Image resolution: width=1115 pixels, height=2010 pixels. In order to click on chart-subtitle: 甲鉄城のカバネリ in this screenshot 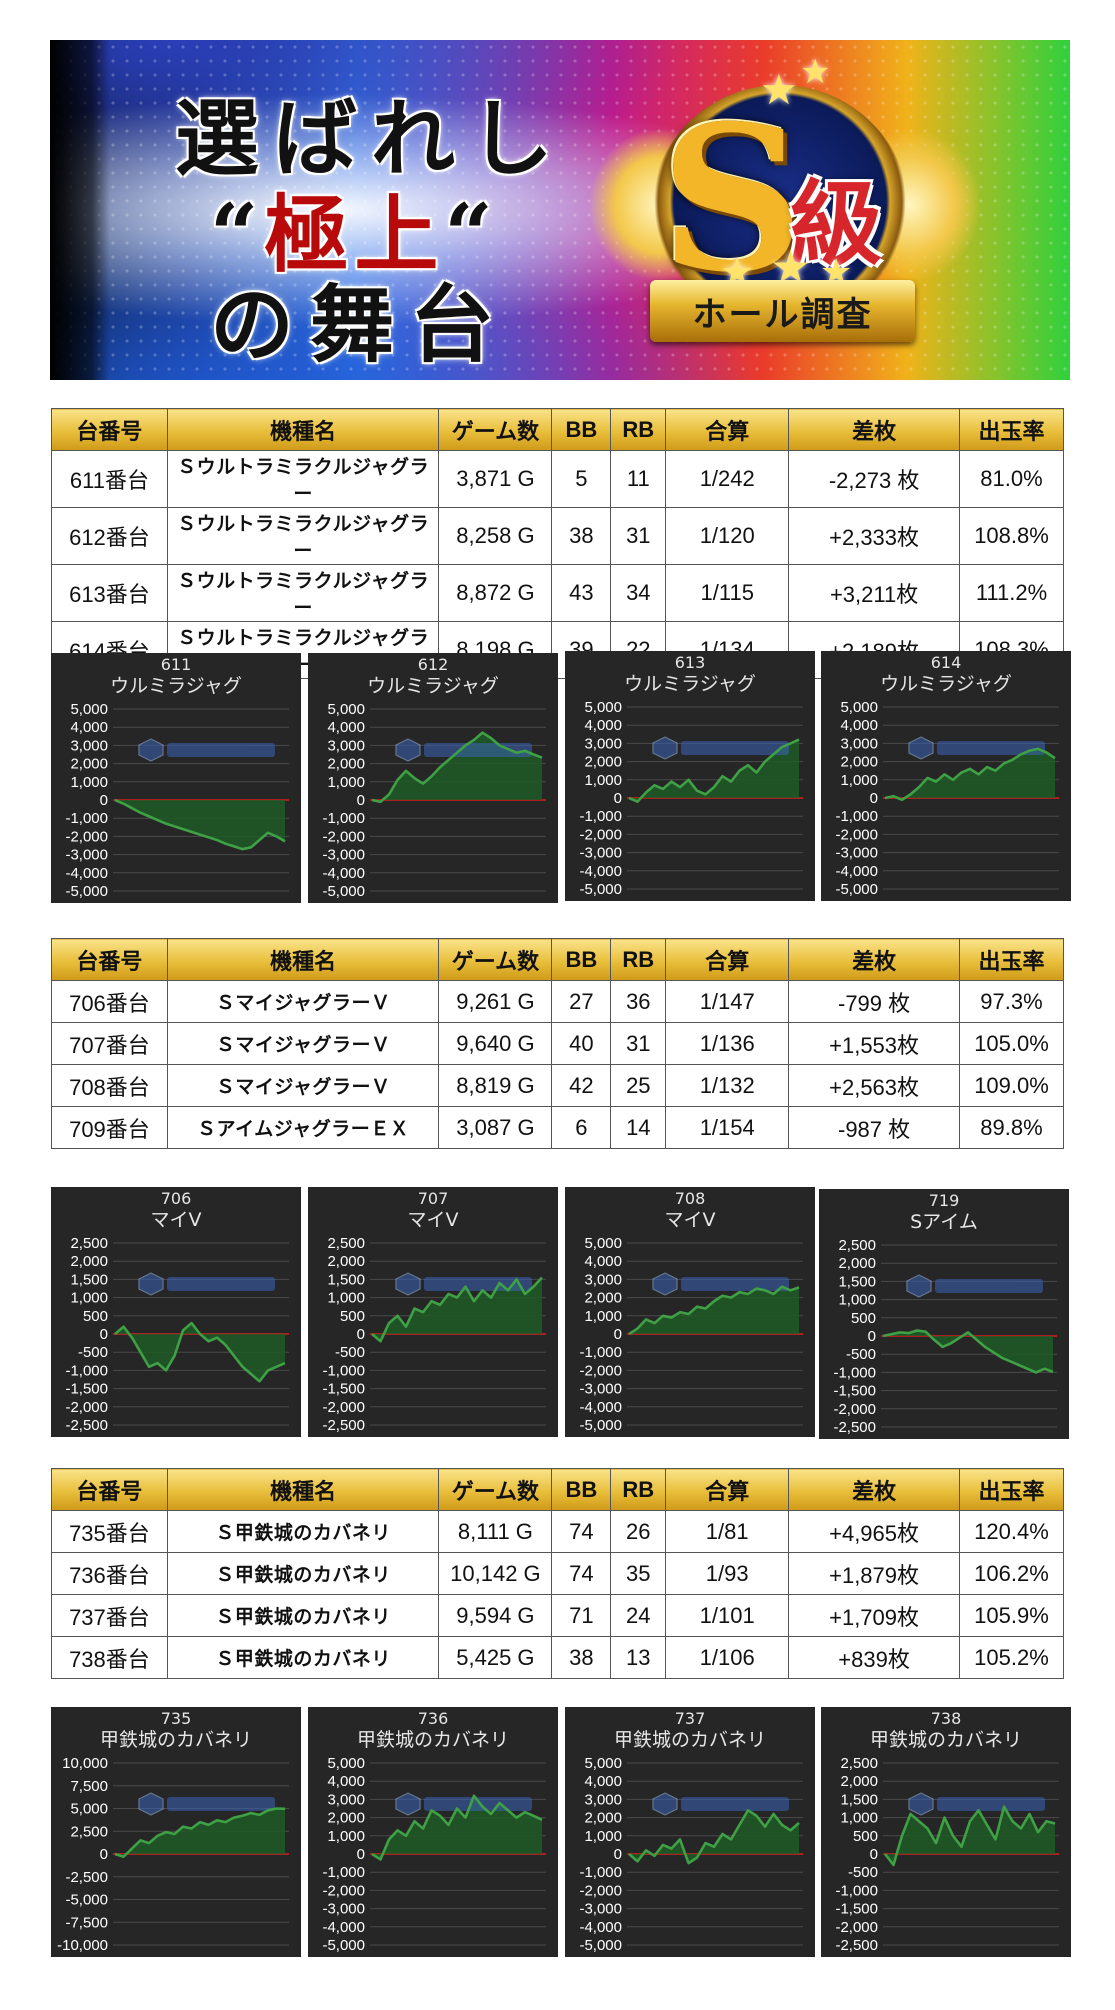, I will do `click(690, 1740)`.